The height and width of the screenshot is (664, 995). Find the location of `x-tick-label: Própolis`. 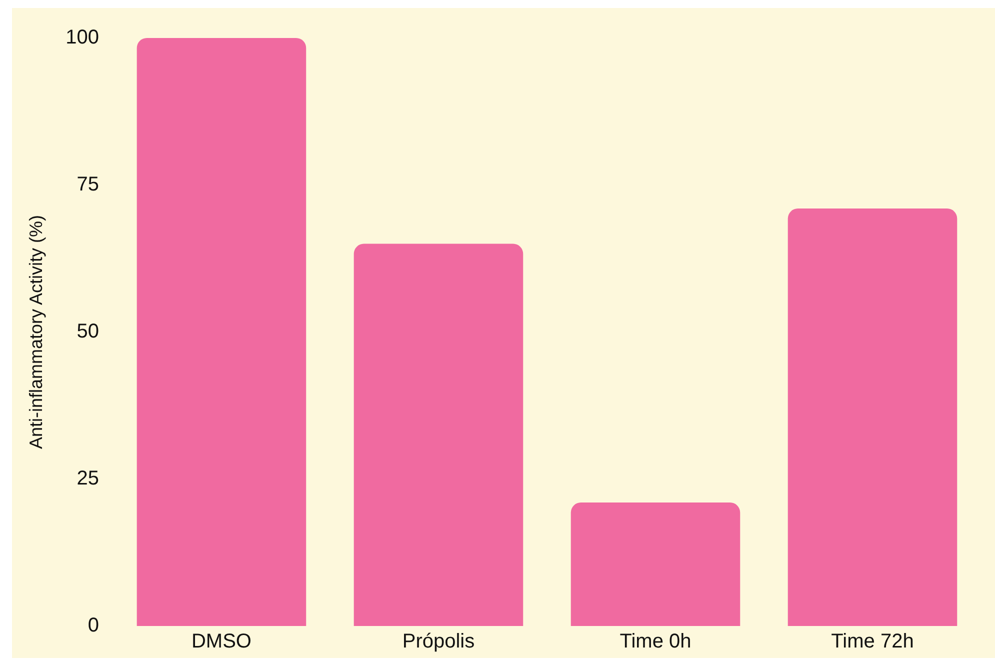

x-tick-label: Própolis is located at coordinates (438, 641).